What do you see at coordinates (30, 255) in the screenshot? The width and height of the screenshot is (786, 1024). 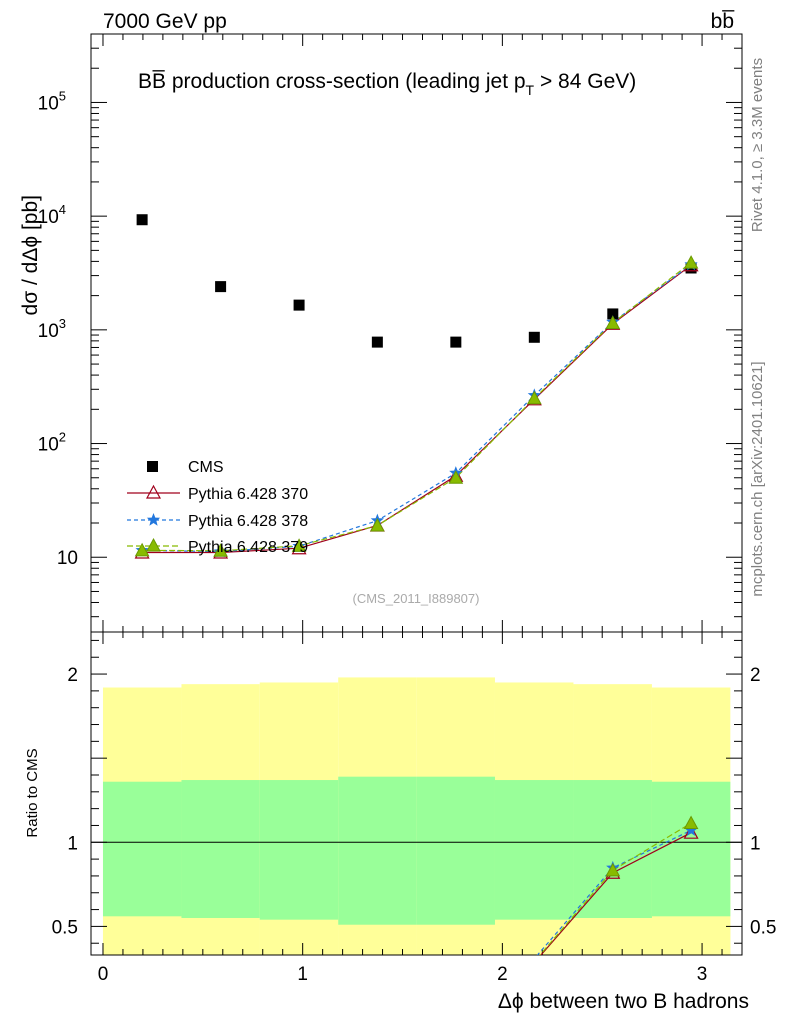 I see `y-axis-label: dσ / dΔϕ [pb]` at bounding box center [30, 255].